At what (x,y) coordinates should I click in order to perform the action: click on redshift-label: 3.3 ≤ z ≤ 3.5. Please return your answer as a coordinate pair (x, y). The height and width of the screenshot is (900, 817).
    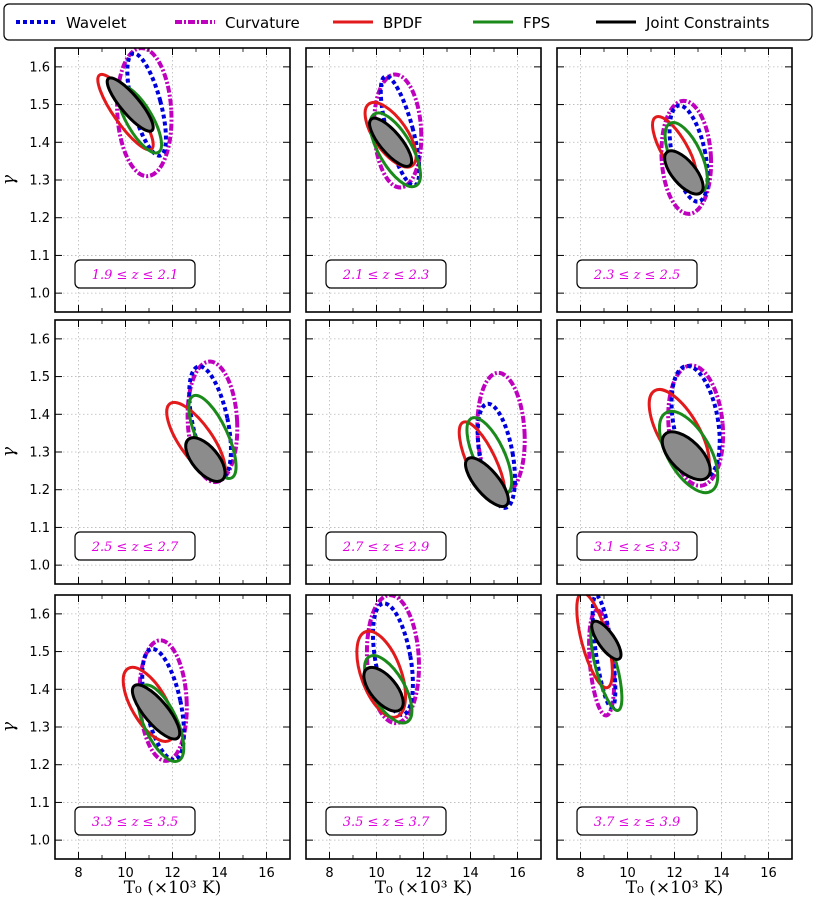
    Looking at the image, I should click on (135, 822).